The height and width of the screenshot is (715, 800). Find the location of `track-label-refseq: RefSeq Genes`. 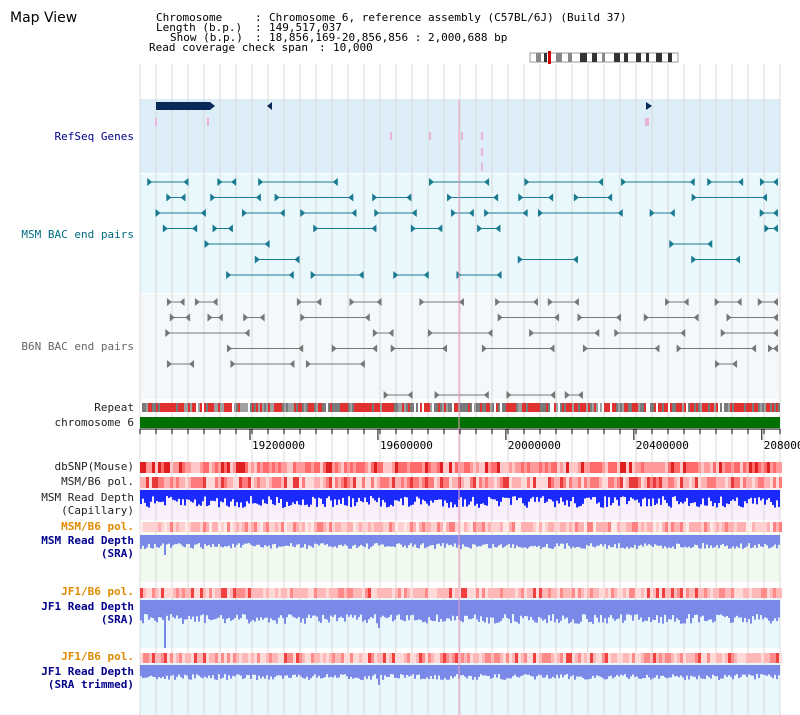

track-label-refseq: RefSeq Genes is located at coordinates (94, 136).